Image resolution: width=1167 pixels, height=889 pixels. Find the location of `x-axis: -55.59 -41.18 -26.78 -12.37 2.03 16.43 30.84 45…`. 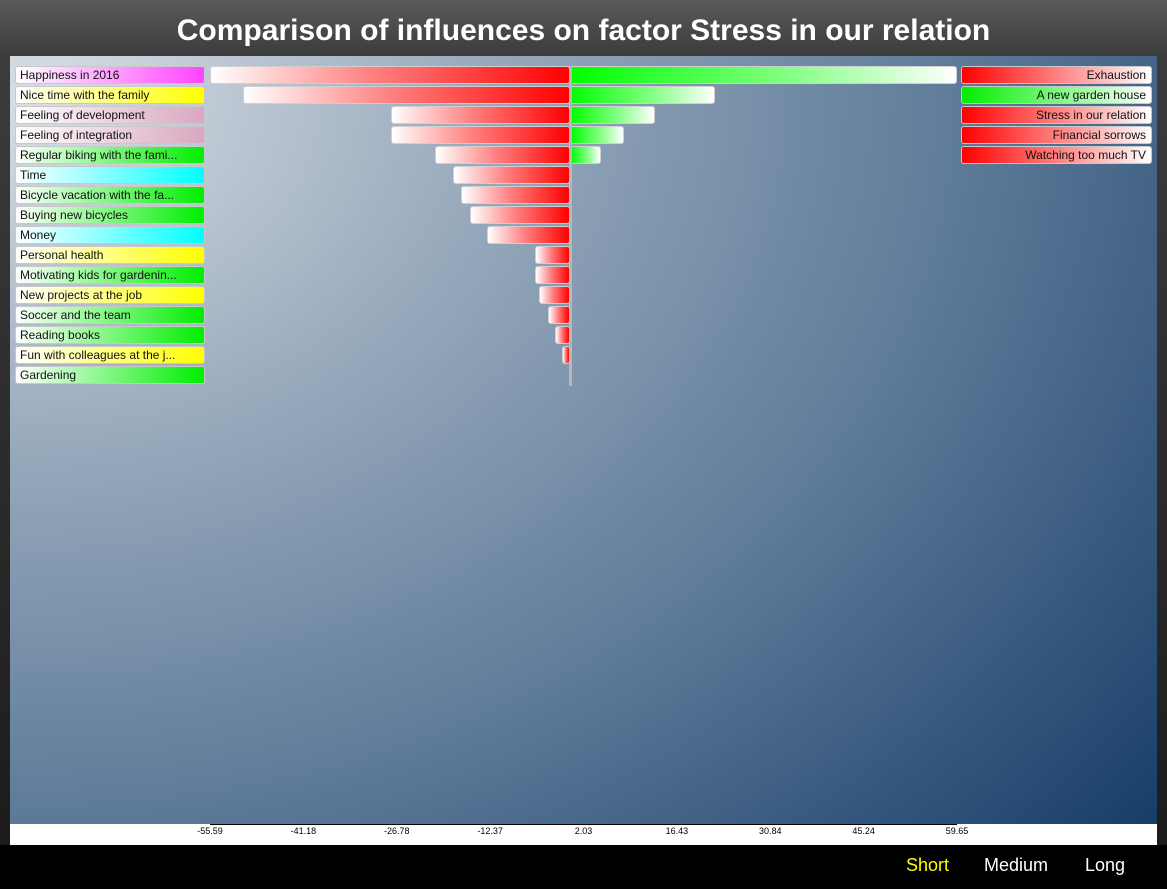

x-axis: -55.59 -41.18 -26.78 -12.37 2.03 16.43 30.84 45… is located at coordinates (583, 834).